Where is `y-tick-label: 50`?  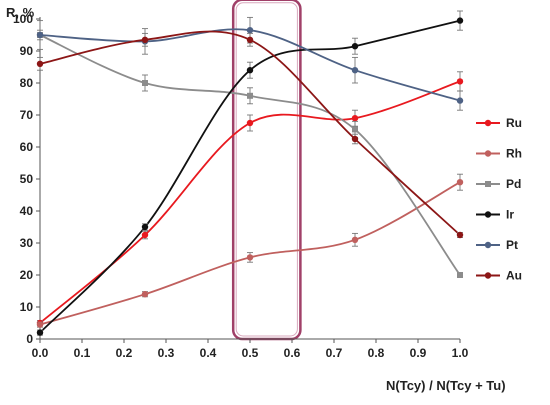
y-tick-label: 50 is located at coordinates (27, 179).